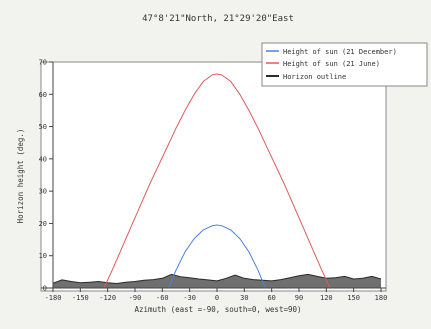 Image resolution: width=431 pixels, height=329 pixels. What do you see at coordinates (43, 63) in the screenshot?
I see `y-tick-label: 70` at bounding box center [43, 63].